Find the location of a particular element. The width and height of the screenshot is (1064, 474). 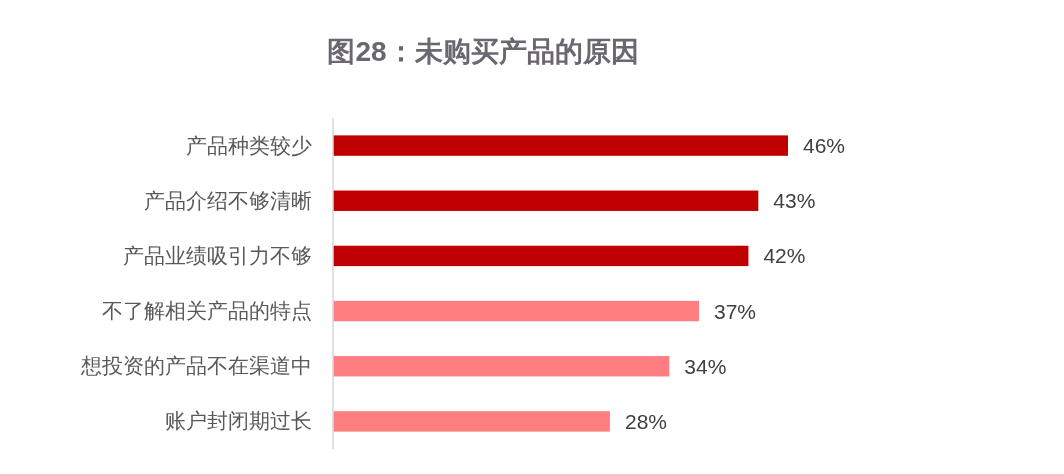

category-label: 账户封闭期过长 is located at coordinates (238, 421).